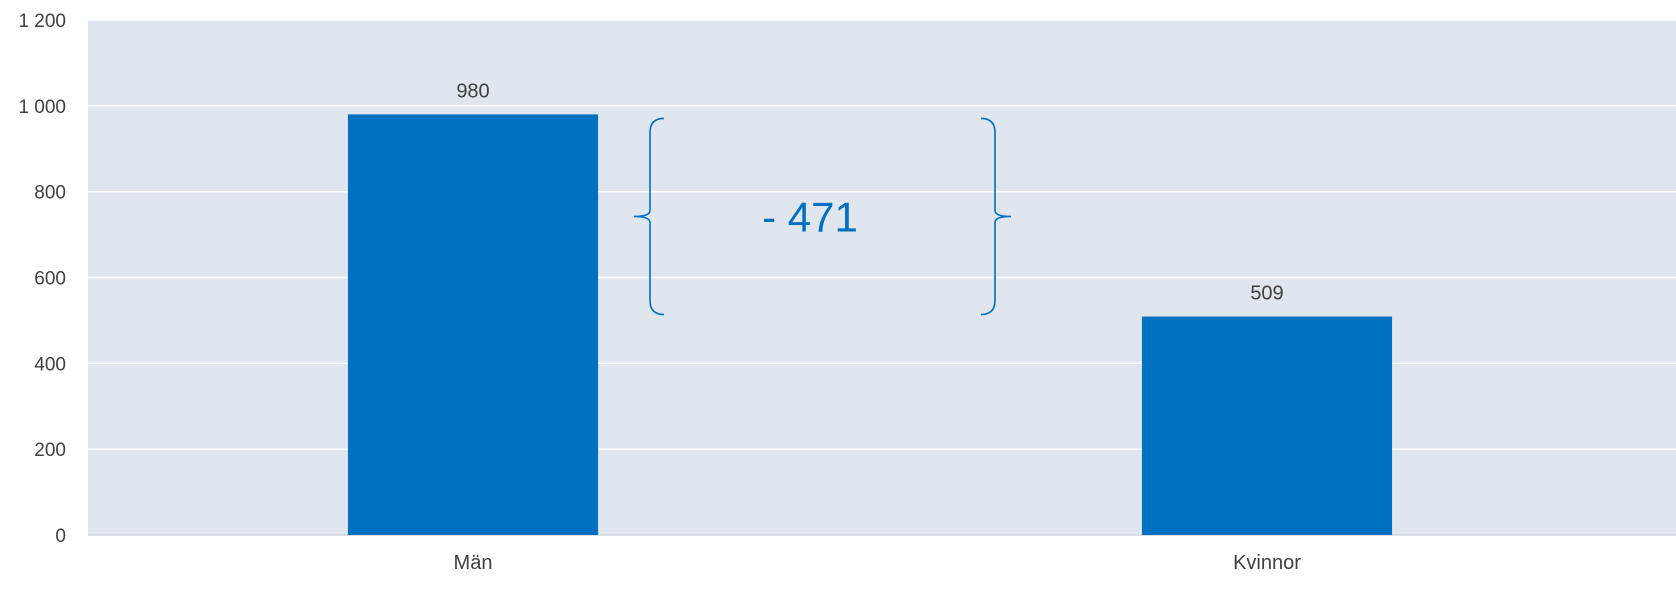 This screenshot has height=611, width=1676. What do you see at coordinates (50, 450) in the screenshot?
I see `y-tick-label: 200` at bounding box center [50, 450].